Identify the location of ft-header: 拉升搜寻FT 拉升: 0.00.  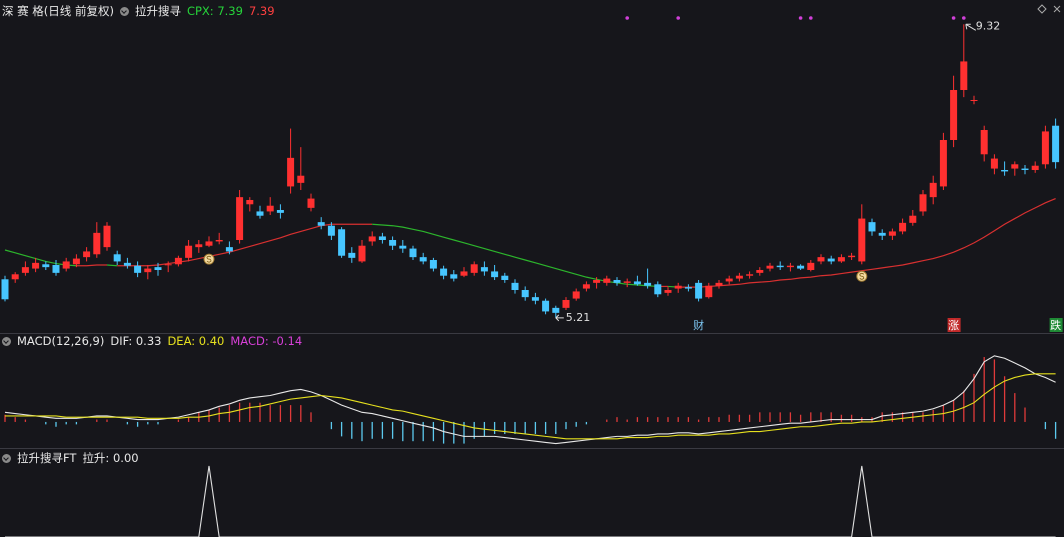
(70, 458).